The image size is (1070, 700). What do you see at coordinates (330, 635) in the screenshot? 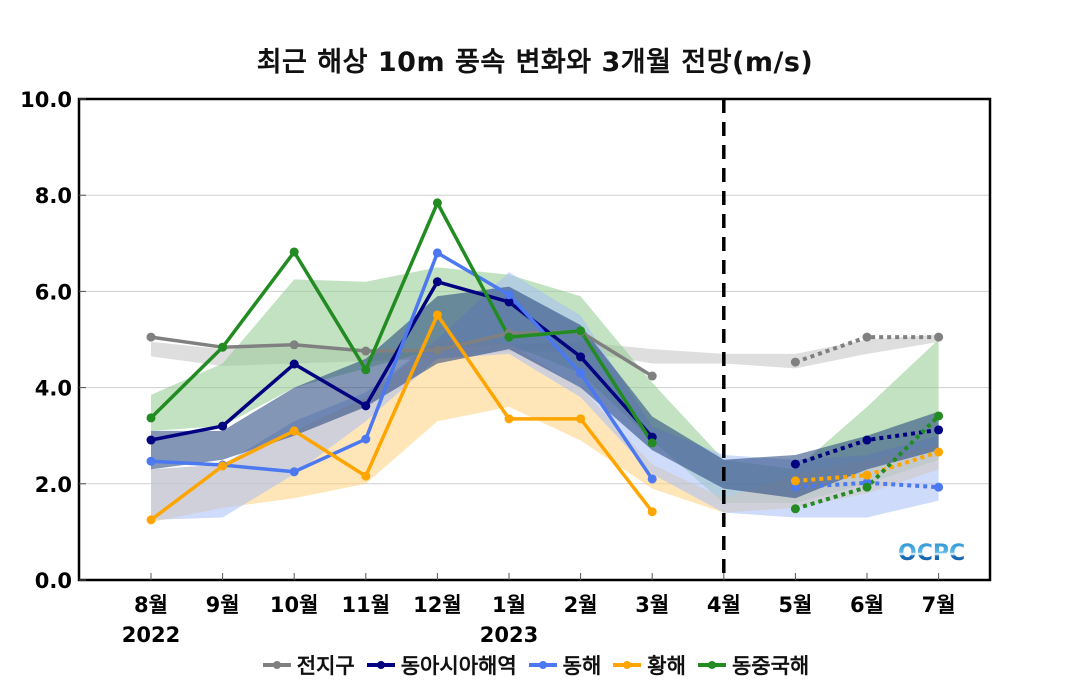
I see `x-axis-year-labels: 2022 2023` at bounding box center [330, 635].